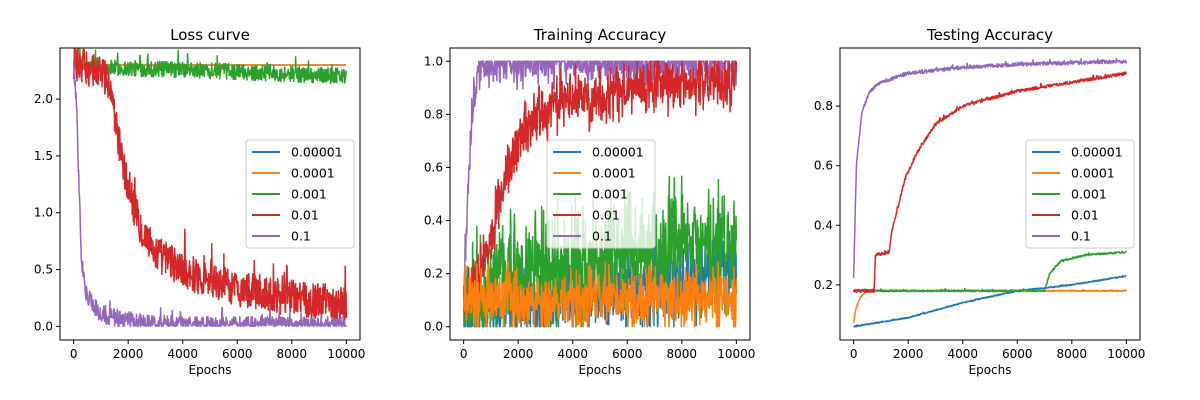 The width and height of the screenshot is (1200, 400). What do you see at coordinates (210, 35) in the screenshot?
I see `chart-title: Loss curve` at bounding box center [210, 35].